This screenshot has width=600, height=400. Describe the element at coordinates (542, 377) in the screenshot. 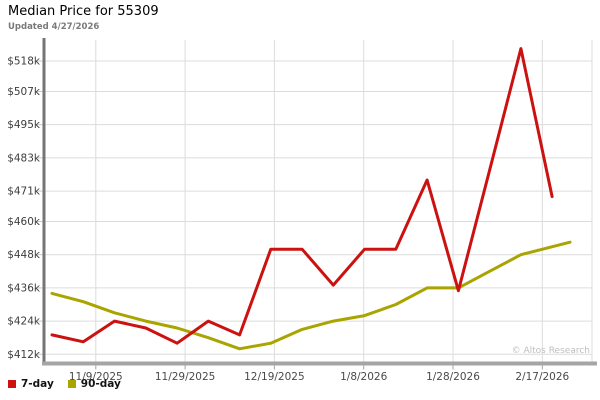

I see `x-axis-label: 2/17/2026` at that location.